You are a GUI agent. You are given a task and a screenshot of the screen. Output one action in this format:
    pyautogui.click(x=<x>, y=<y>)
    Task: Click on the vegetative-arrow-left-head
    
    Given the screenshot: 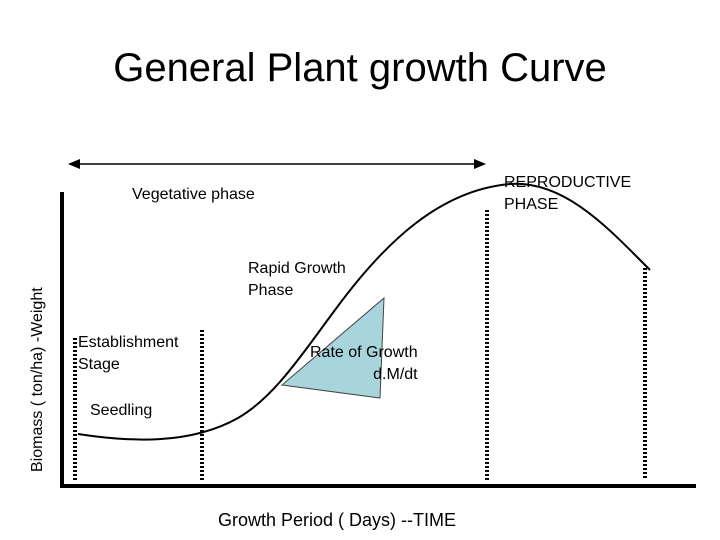 What is the action you would take?
    pyautogui.click(x=74, y=164)
    